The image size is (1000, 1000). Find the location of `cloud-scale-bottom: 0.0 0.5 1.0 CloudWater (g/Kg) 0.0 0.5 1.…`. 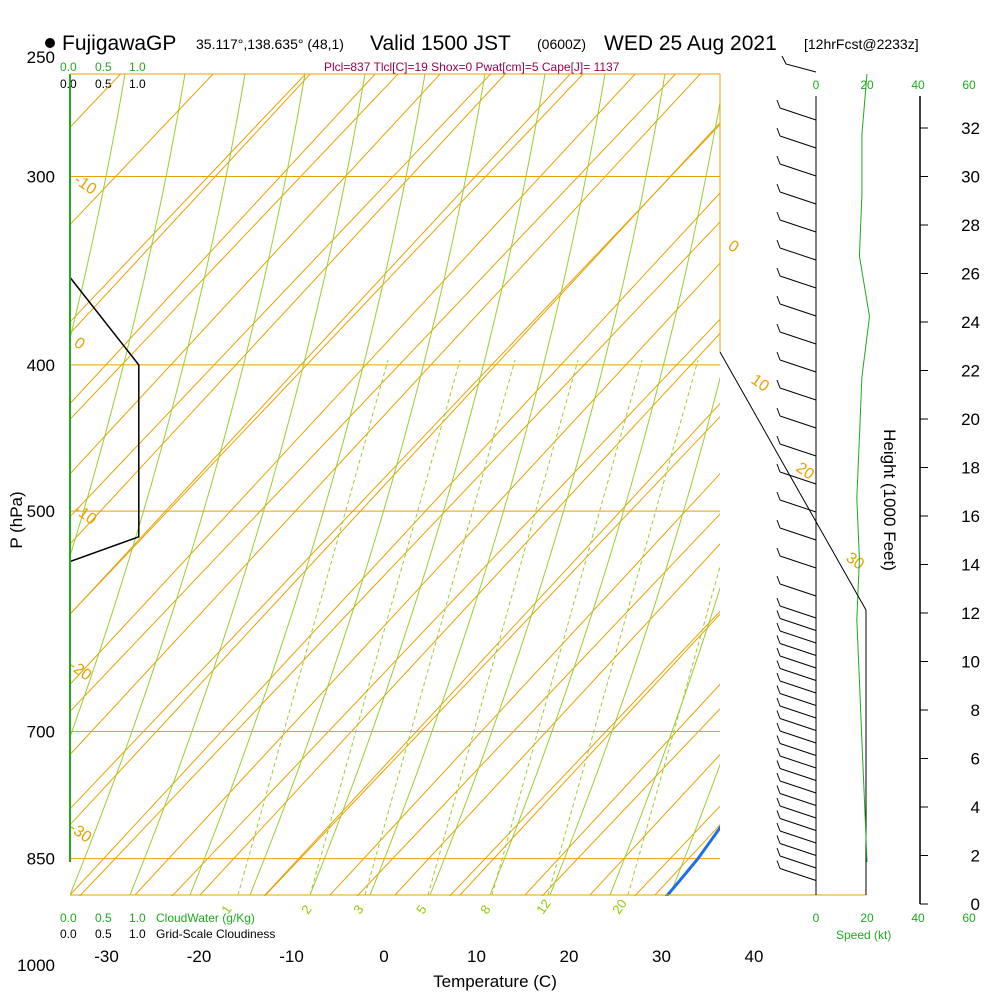

cloud-scale-bottom: 0.0 0.5 1.0 CloudWater (g/Kg) 0.0 0.5 1.… is located at coordinates (167, 926).